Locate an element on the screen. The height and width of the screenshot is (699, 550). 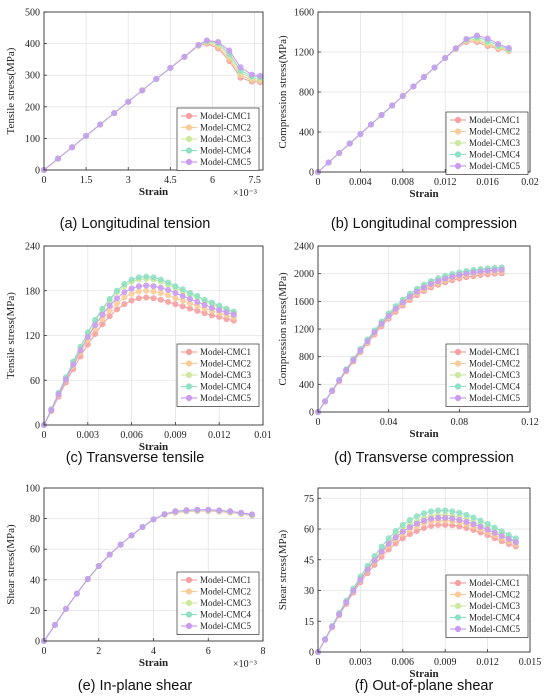
y-tick-label: 800 is located at coordinates (306, 357).